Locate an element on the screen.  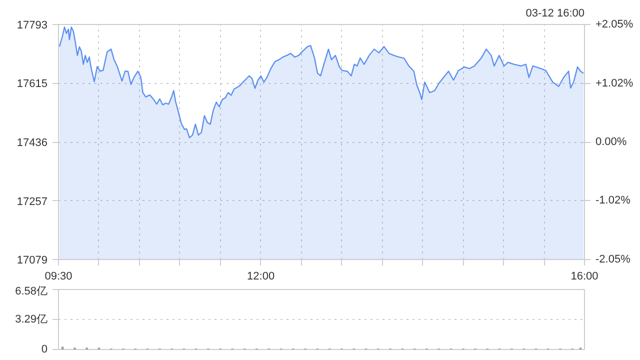
y-tick-label: 17793 is located at coordinates (32, 26).